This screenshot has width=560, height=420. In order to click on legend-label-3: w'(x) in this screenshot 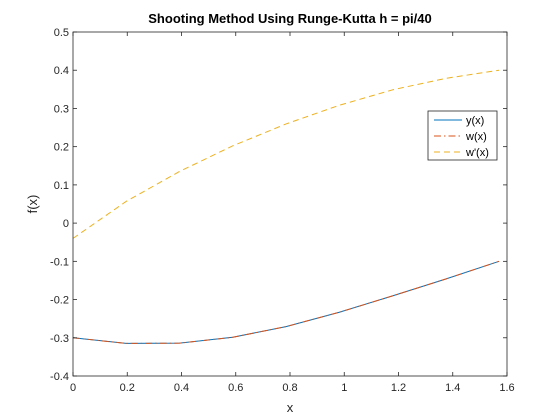, I will do `click(477, 153)`.